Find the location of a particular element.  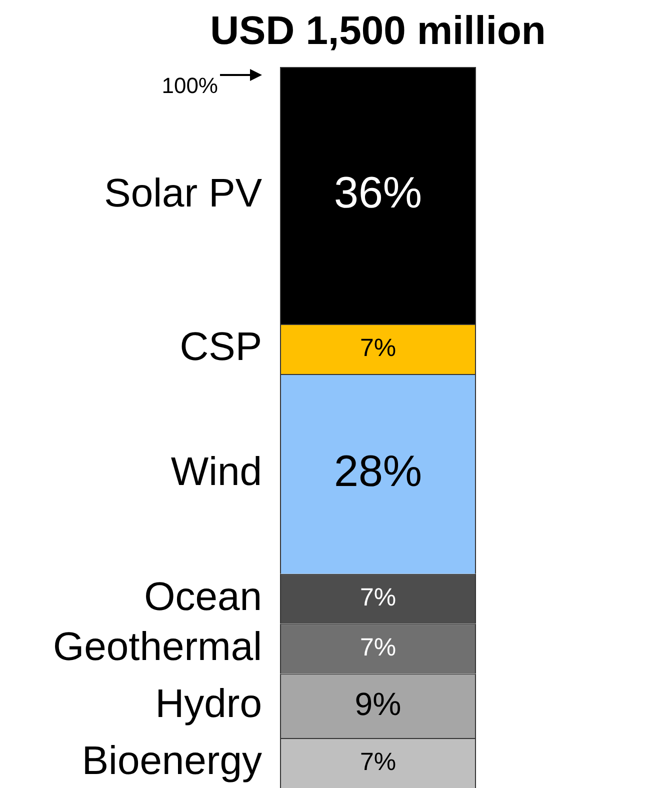

series-label: CSP is located at coordinates (221, 347).